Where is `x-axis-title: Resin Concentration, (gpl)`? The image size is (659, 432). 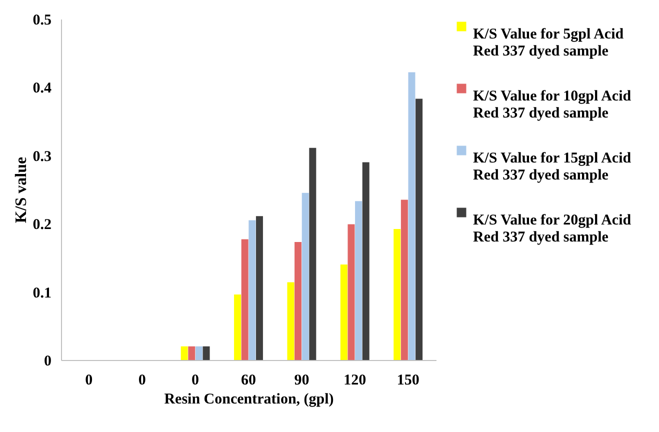 x-axis-title: Resin Concentration, (gpl) is located at coordinates (249, 400).